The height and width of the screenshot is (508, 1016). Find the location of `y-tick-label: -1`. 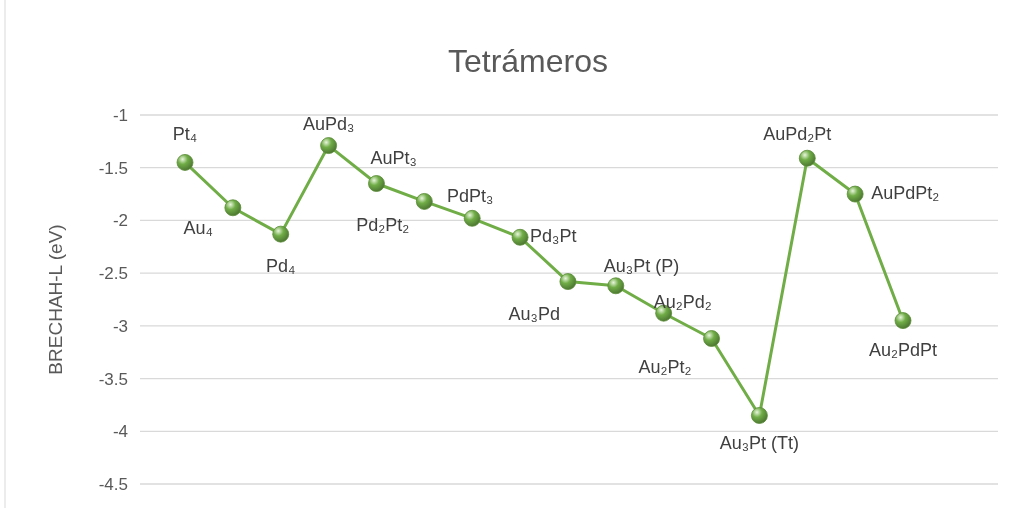

y-tick-label: -1 is located at coordinates (120, 115).